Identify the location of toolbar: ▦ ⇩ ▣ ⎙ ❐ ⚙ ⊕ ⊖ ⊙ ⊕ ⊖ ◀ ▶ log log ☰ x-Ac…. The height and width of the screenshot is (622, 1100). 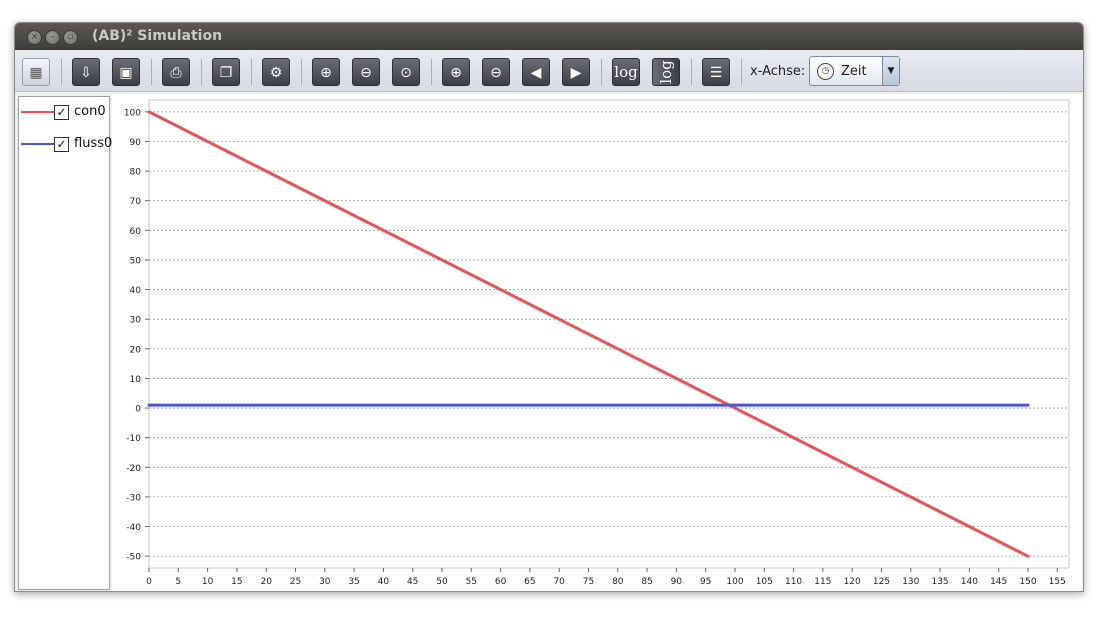
(549, 71).